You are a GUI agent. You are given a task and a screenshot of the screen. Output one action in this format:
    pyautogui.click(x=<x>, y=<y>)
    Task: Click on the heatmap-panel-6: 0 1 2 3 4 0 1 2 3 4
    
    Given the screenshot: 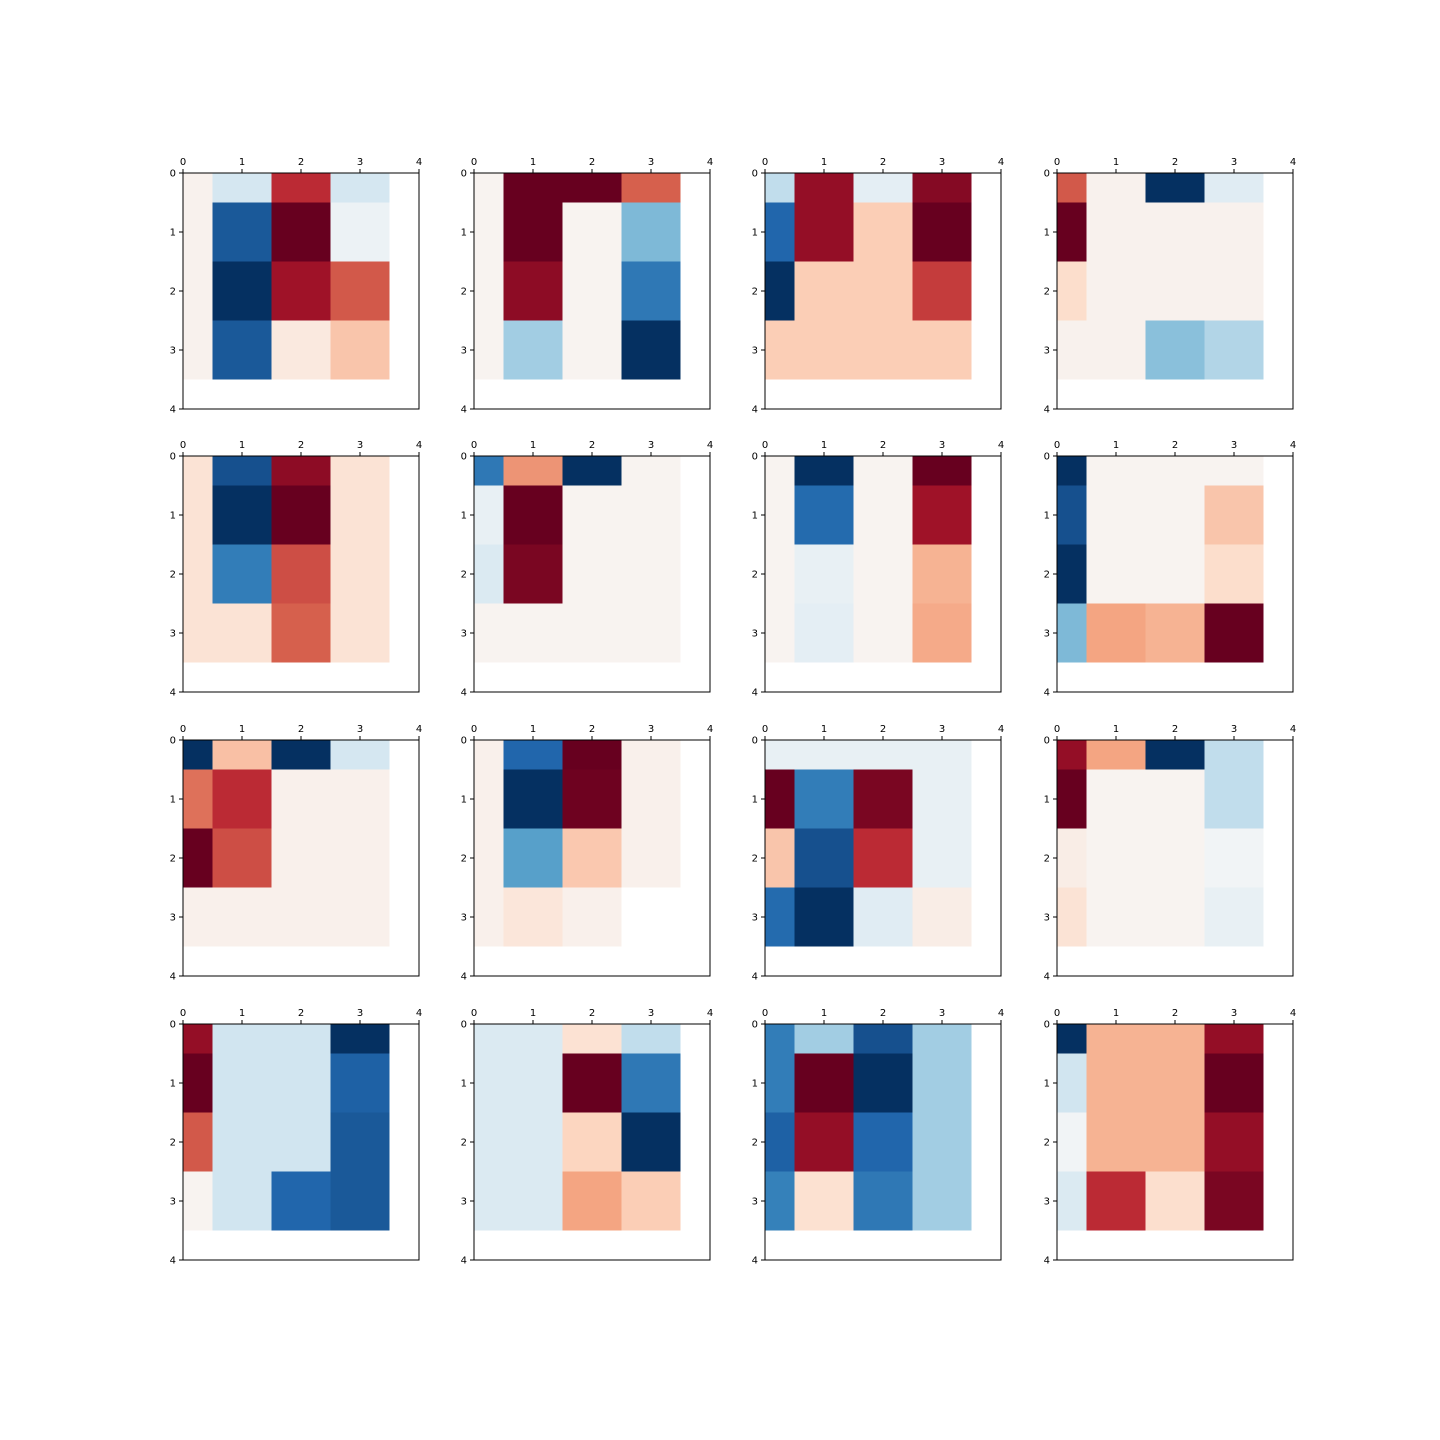 What is the action you would take?
    pyautogui.click(x=587, y=569)
    